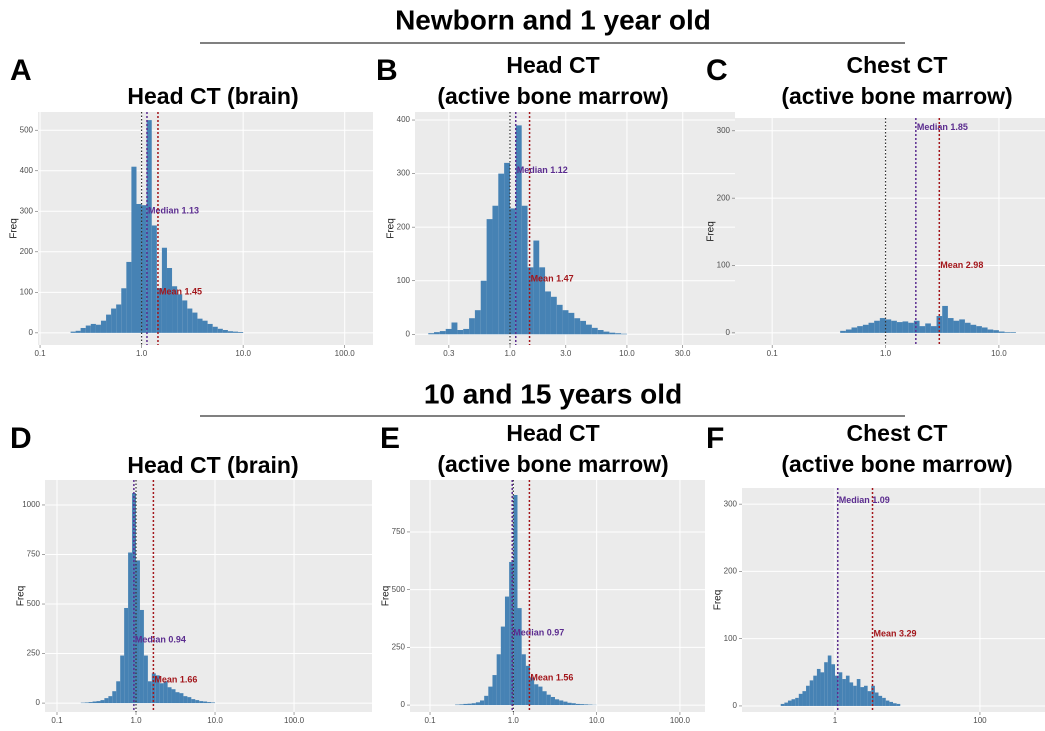  I want to click on y-tick-label: 300, so click(731, 503).